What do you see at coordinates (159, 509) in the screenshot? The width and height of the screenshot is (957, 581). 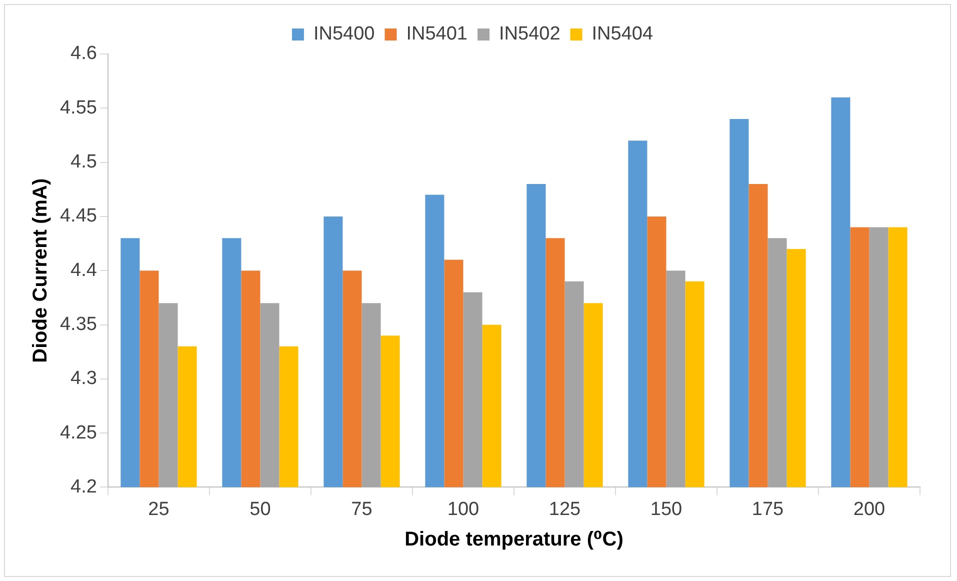 I see `x-tick-label: 25` at bounding box center [159, 509].